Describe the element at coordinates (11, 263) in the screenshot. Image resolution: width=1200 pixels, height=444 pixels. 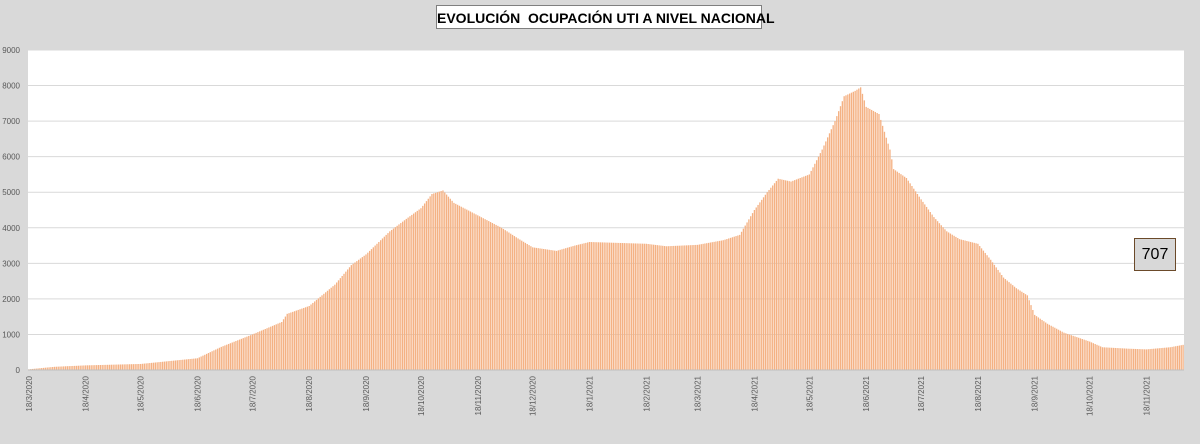
I see `y-tick-label: 3000` at that location.